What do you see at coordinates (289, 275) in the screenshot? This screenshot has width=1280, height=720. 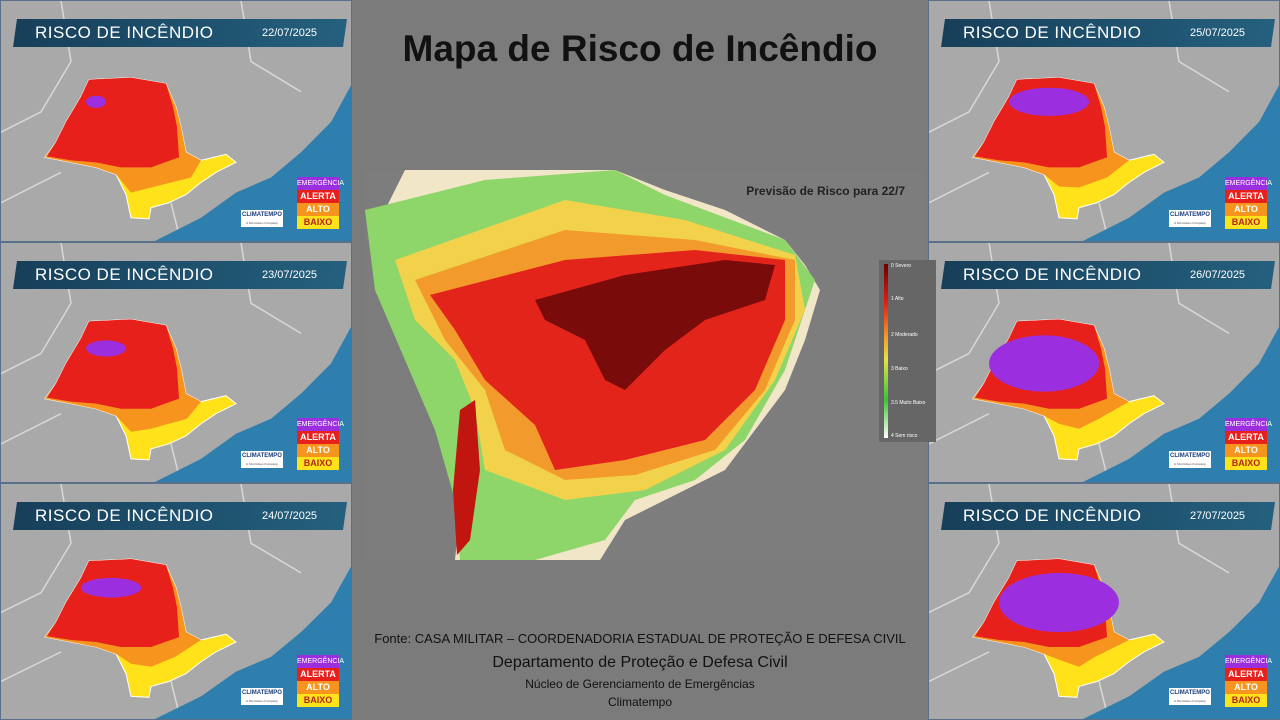 I see `panel-date: 23/07/2025` at bounding box center [289, 275].